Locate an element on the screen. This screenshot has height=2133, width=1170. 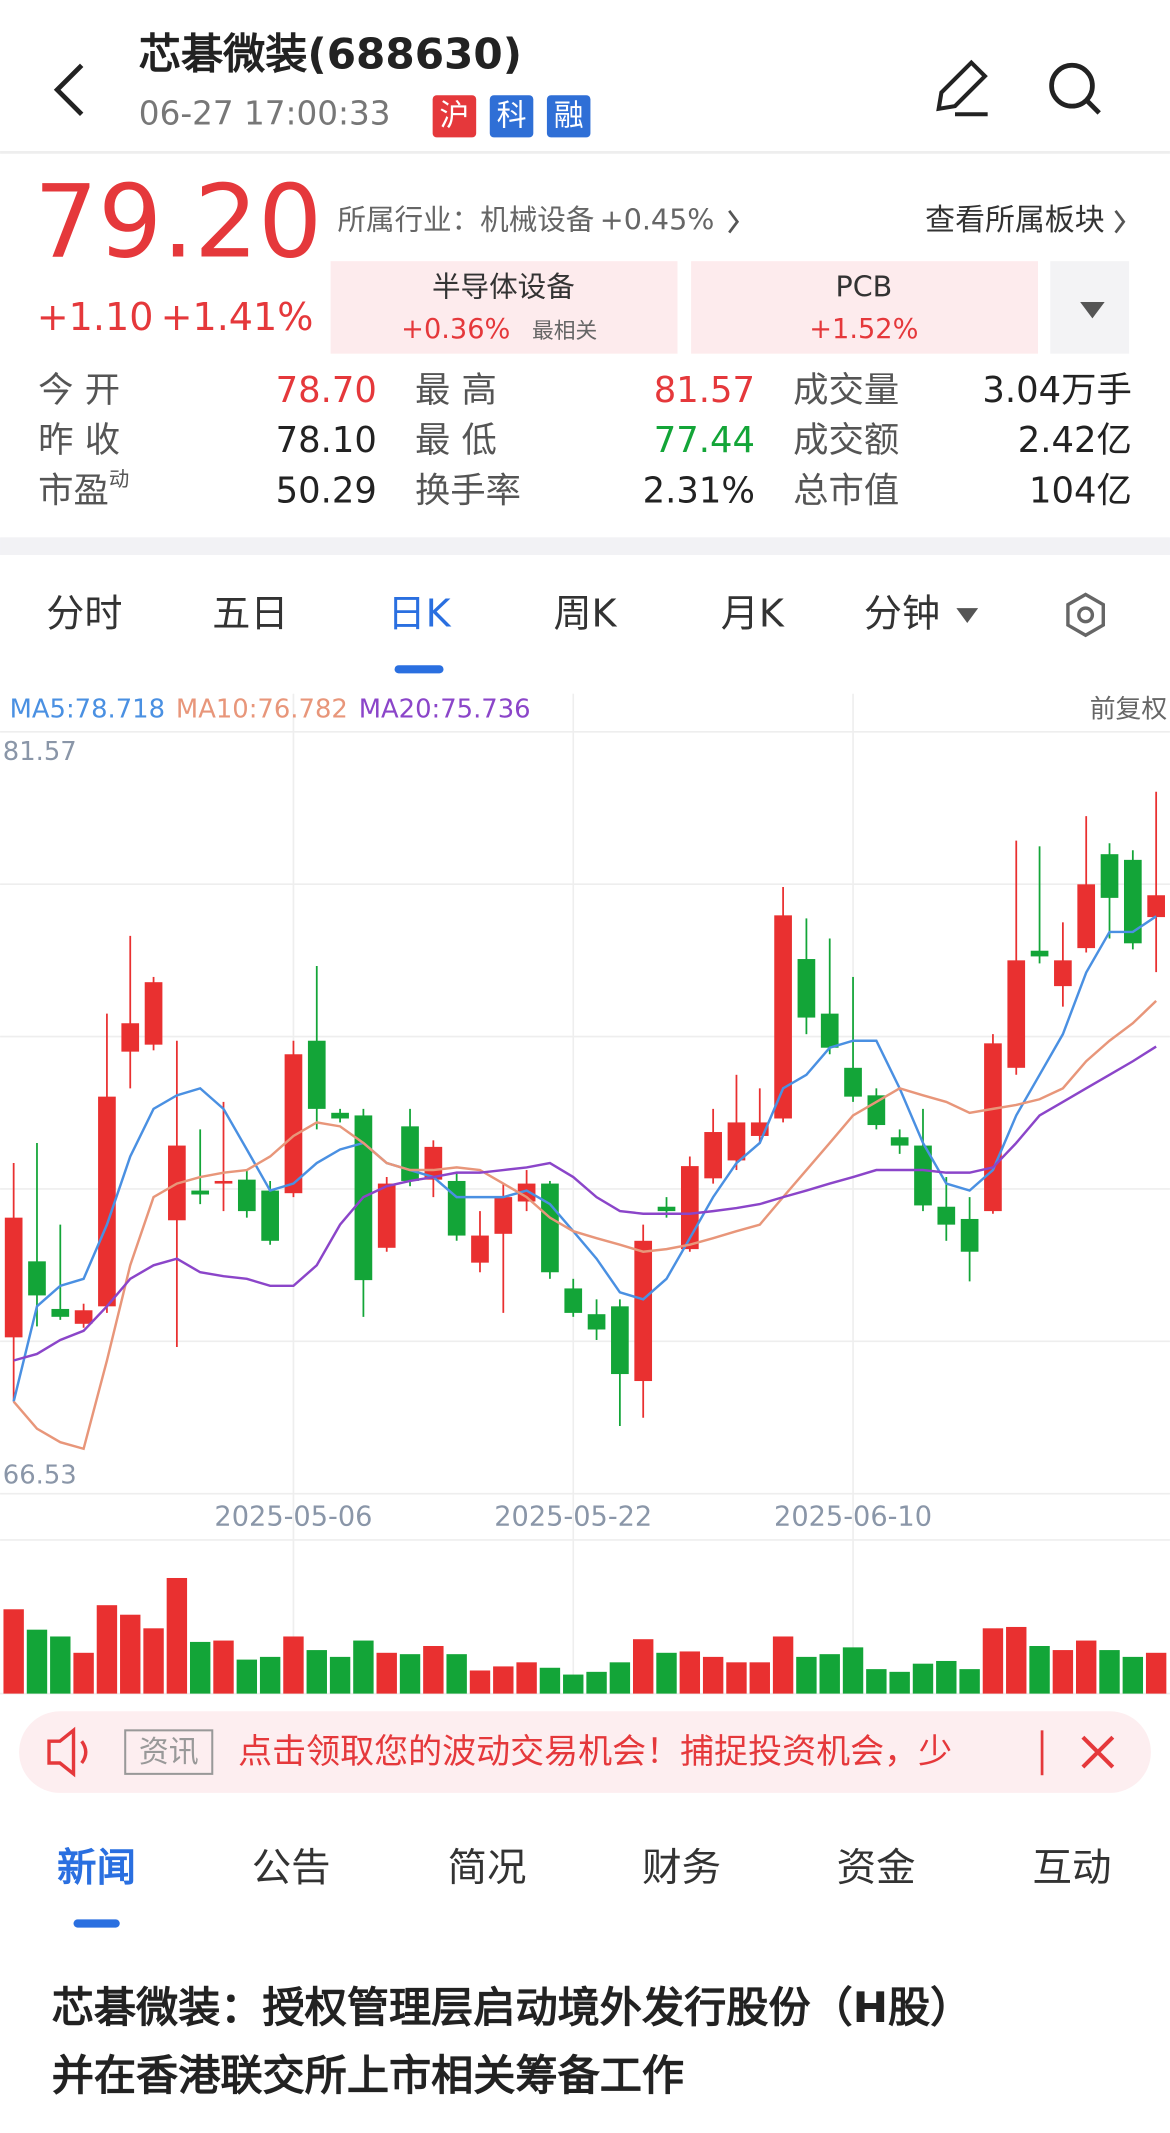
industry-change: +0.45% is located at coordinates (657, 220).